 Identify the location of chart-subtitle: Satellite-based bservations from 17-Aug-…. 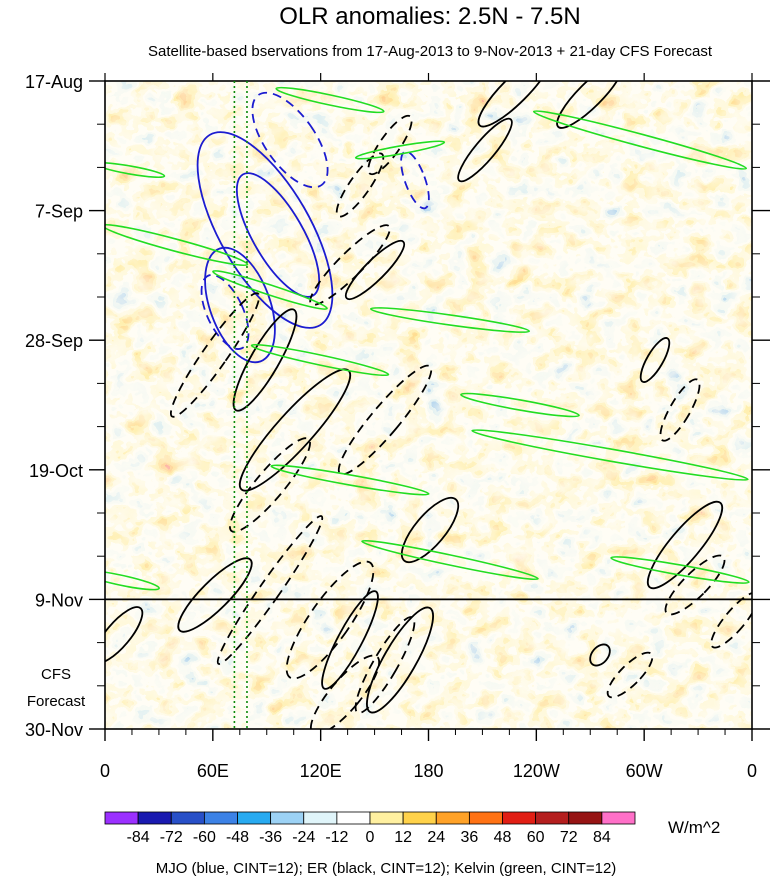
(430, 51).